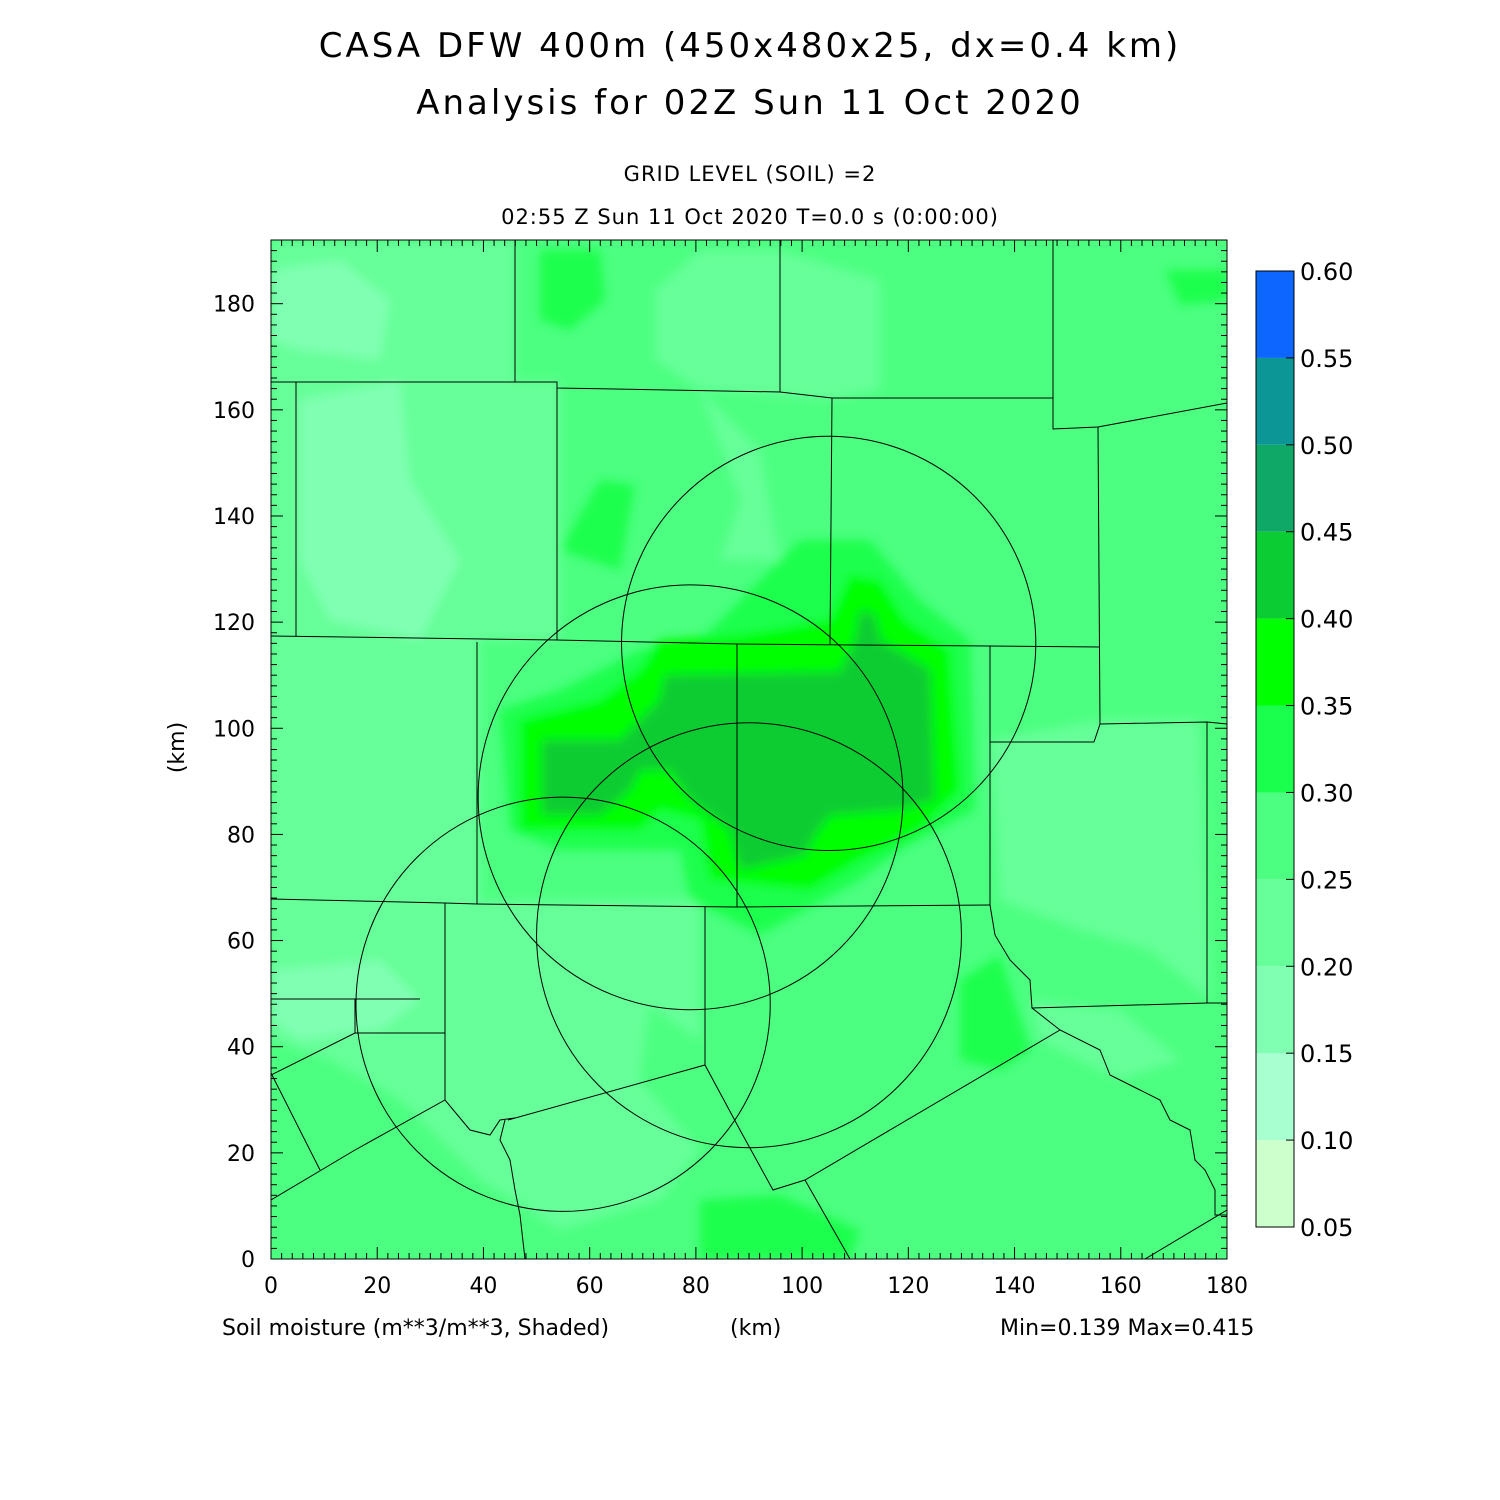 Image resolution: width=1500 pixels, height=1500 pixels. What do you see at coordinates (1326, 1054) in the screenshot?
I see `colorbar-label: 0.15` at bounding box center [1326, 1054].